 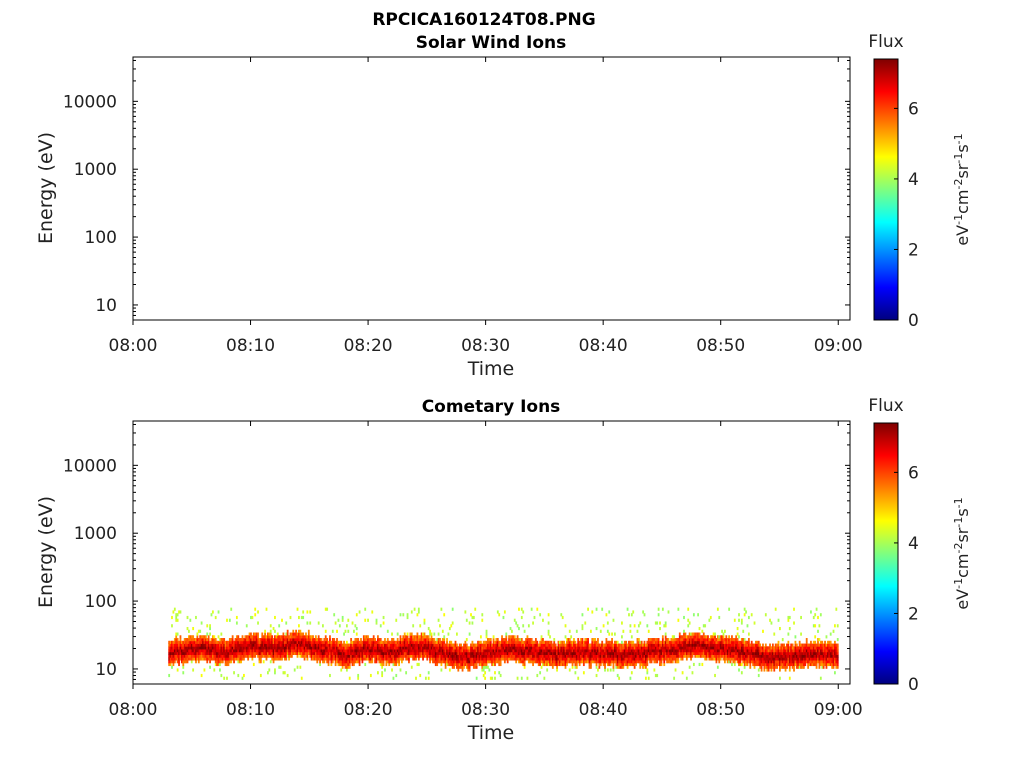 I want to click on panel-title: Solar Wind Ions, so click(x=491, y=43).